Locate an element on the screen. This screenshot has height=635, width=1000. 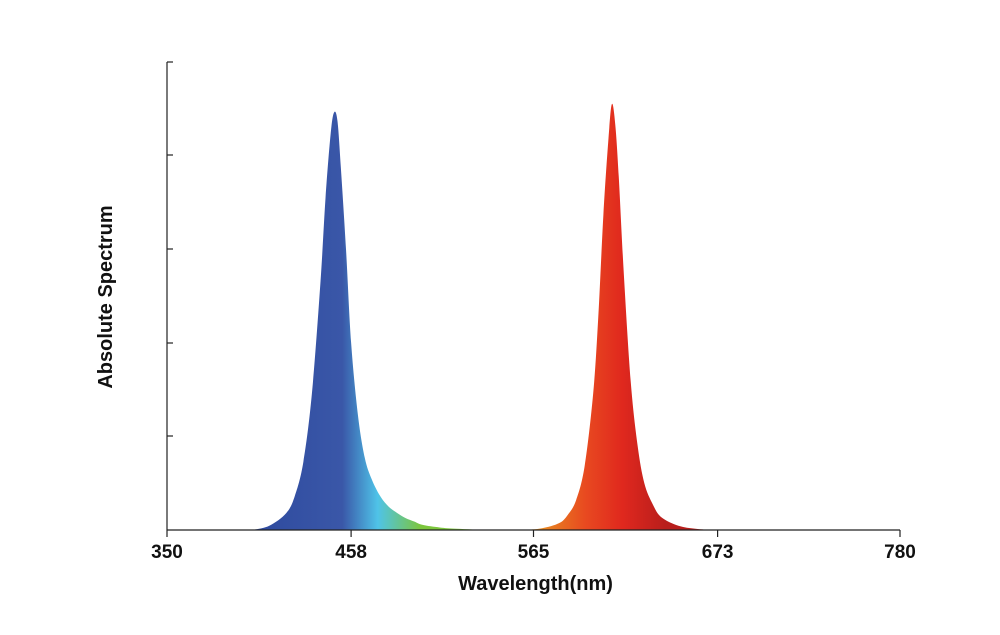
x-tick-label: 673 is located at coordinates (718, 552).